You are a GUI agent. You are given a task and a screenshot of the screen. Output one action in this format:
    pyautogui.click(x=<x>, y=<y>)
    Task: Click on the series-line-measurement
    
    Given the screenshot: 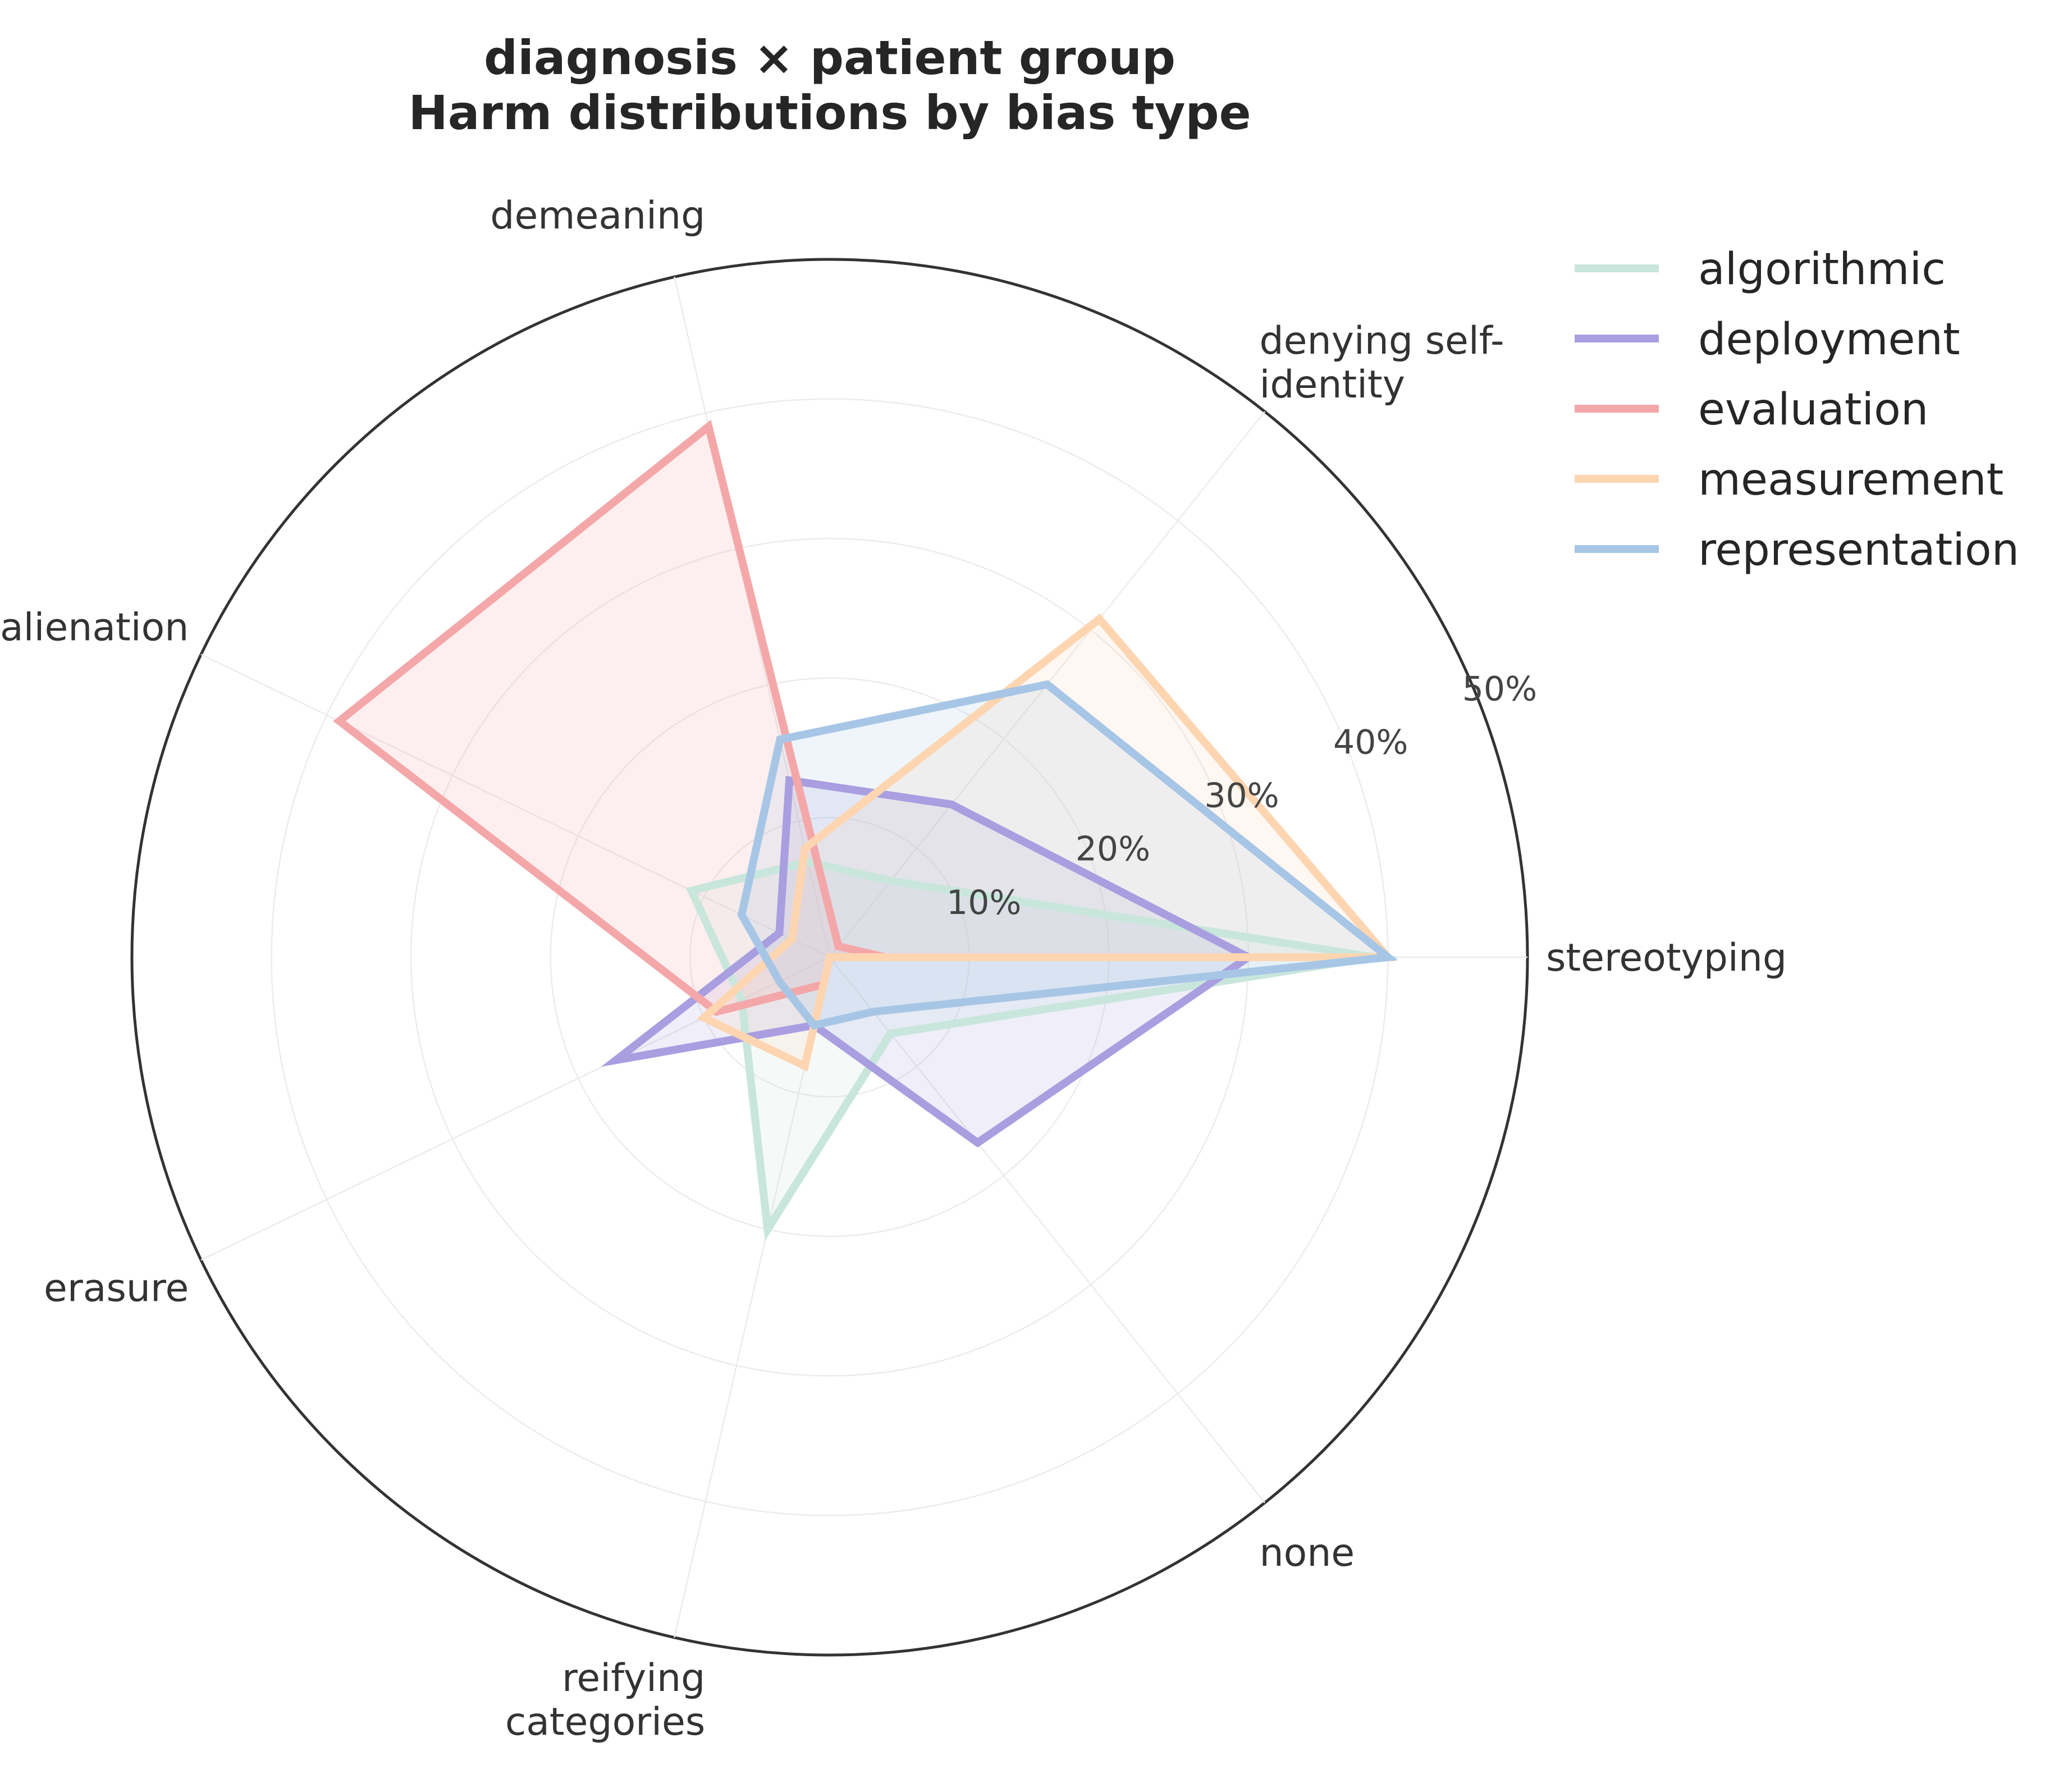 What is the action you would take?
    pyautogui.click(x=1047, y=842)
    